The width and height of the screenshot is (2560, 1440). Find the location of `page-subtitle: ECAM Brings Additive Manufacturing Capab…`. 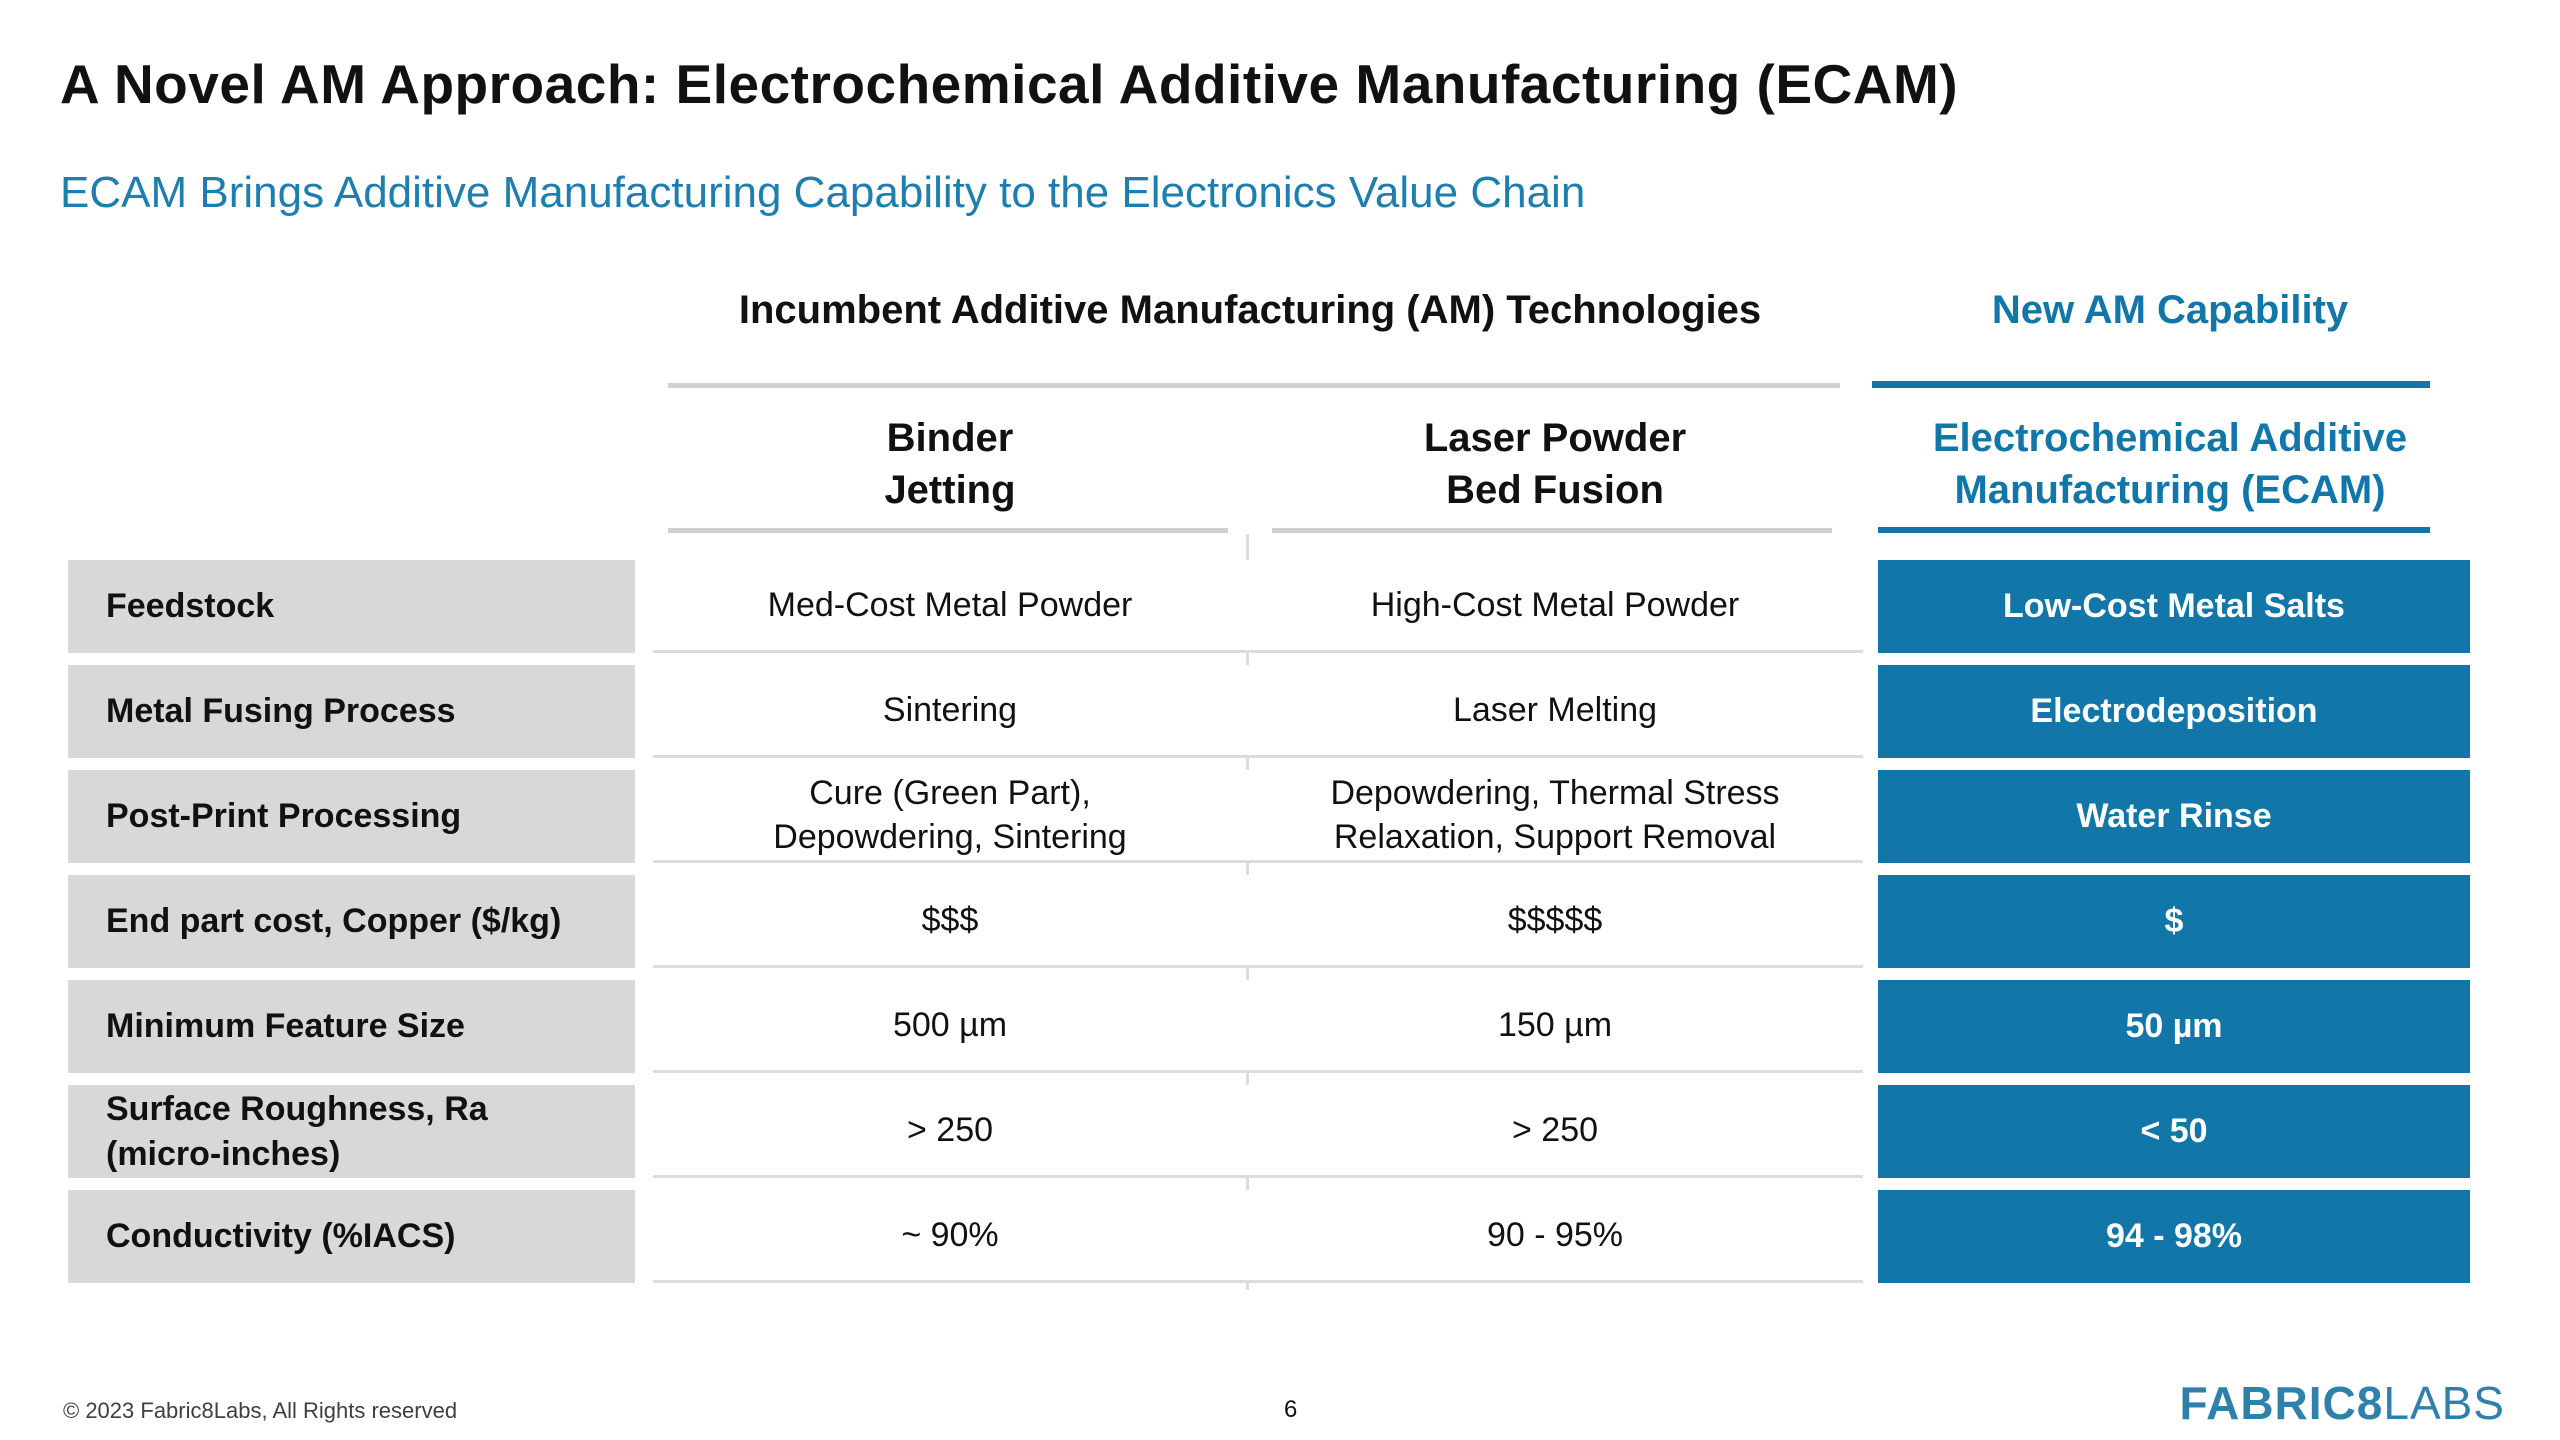

page-subtitle: ECAM Brings Additive Manufacturing Capab… is located at coordinates (823, 192).